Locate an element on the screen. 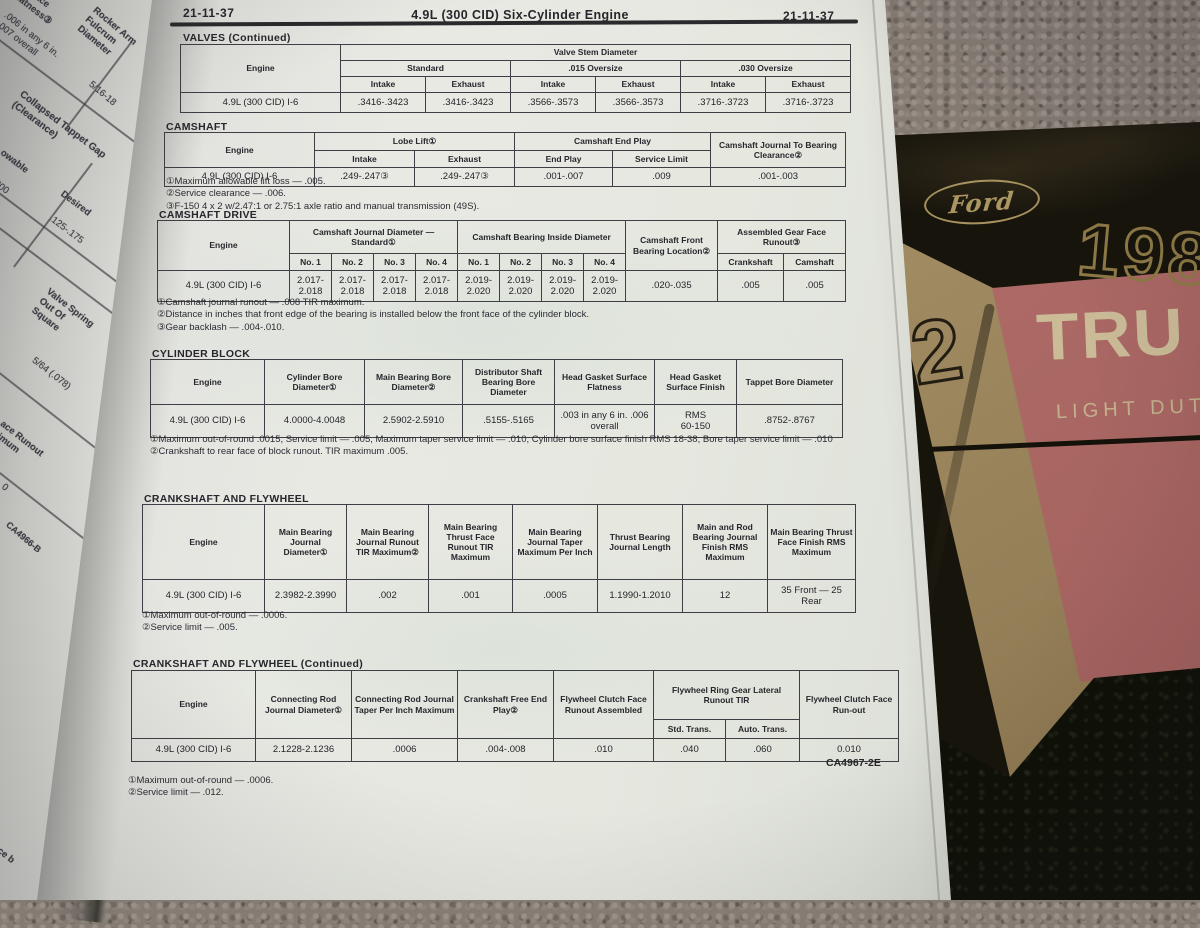  header-cell: Camshaft Front Bearing Location② is located at coordinates (672, 245).